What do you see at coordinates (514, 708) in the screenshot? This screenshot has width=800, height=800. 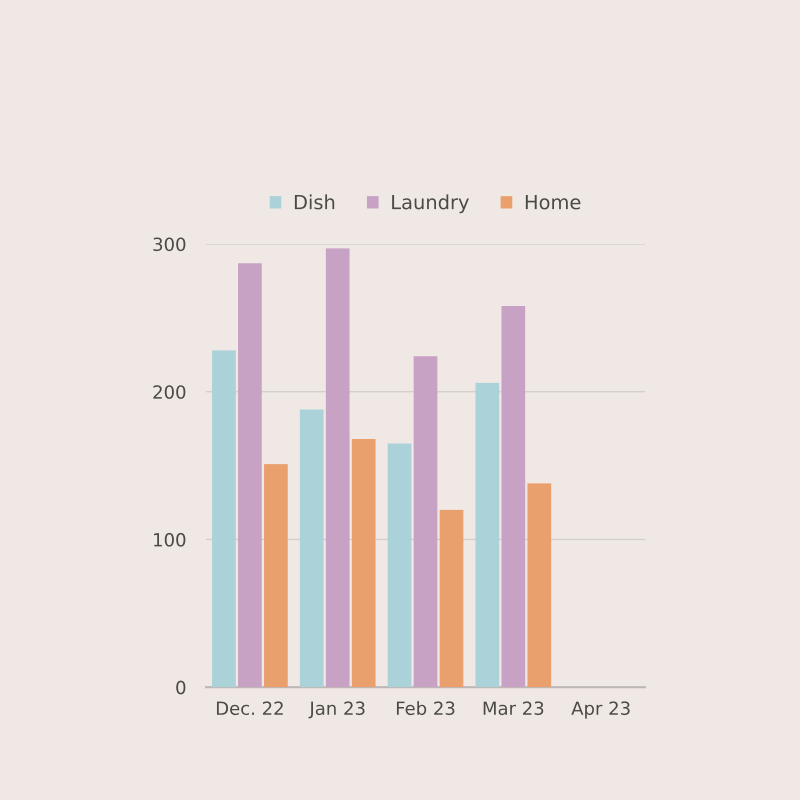 I see `x-tick-label: Mar 23` at bounding box center [514, 708].